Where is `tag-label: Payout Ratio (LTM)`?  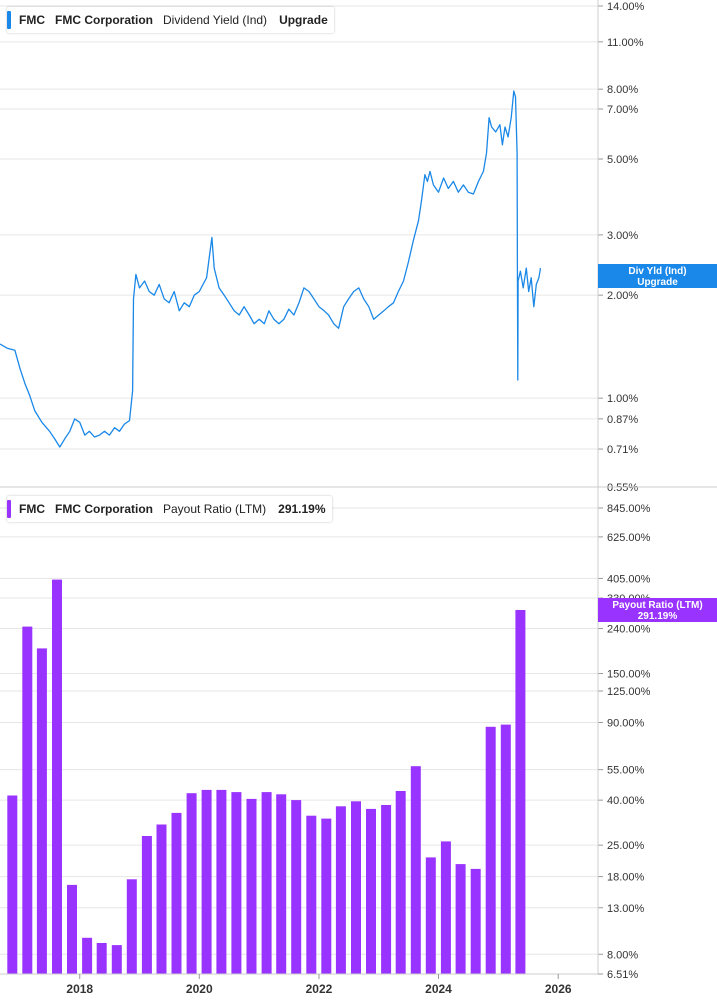 tag-label: Payout Ratio (LTM) is located at coordinates (657, 605).